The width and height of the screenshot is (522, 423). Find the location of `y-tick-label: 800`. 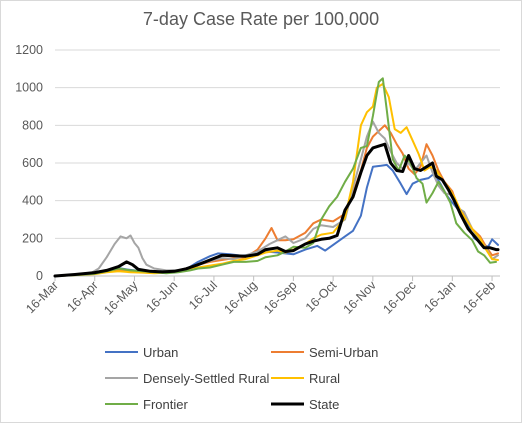

y-tick-label: 800 is located at coordinates (32, 125).